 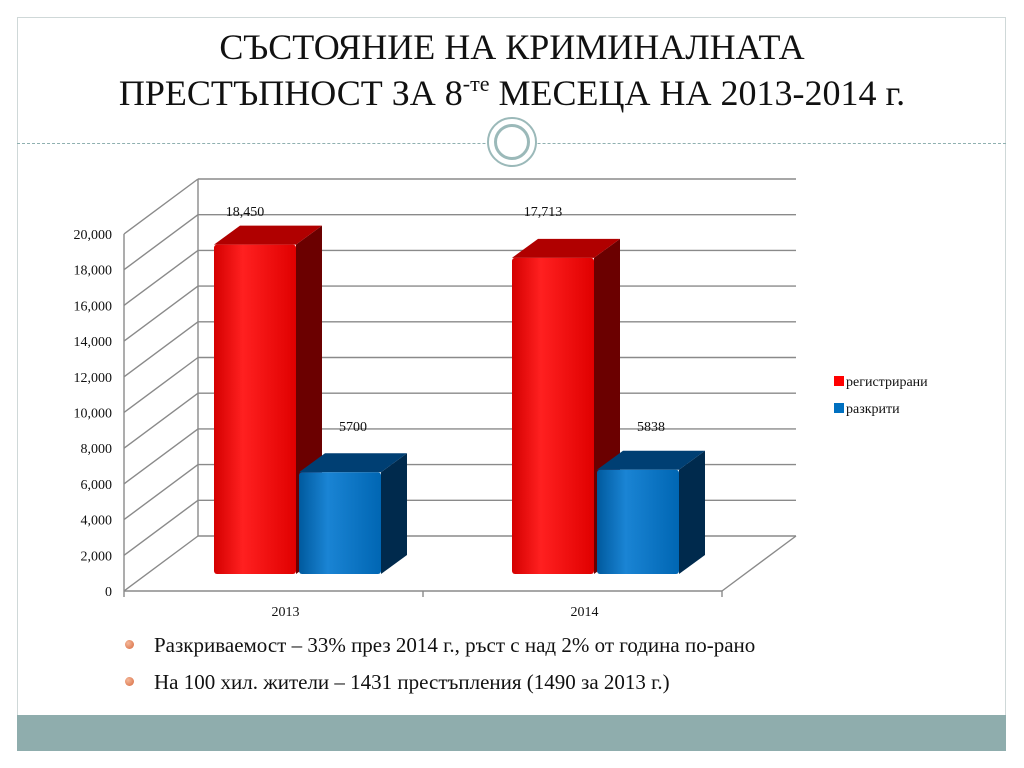 I want to click on y-tick-label: 2,000, so click(x=97, y=556).